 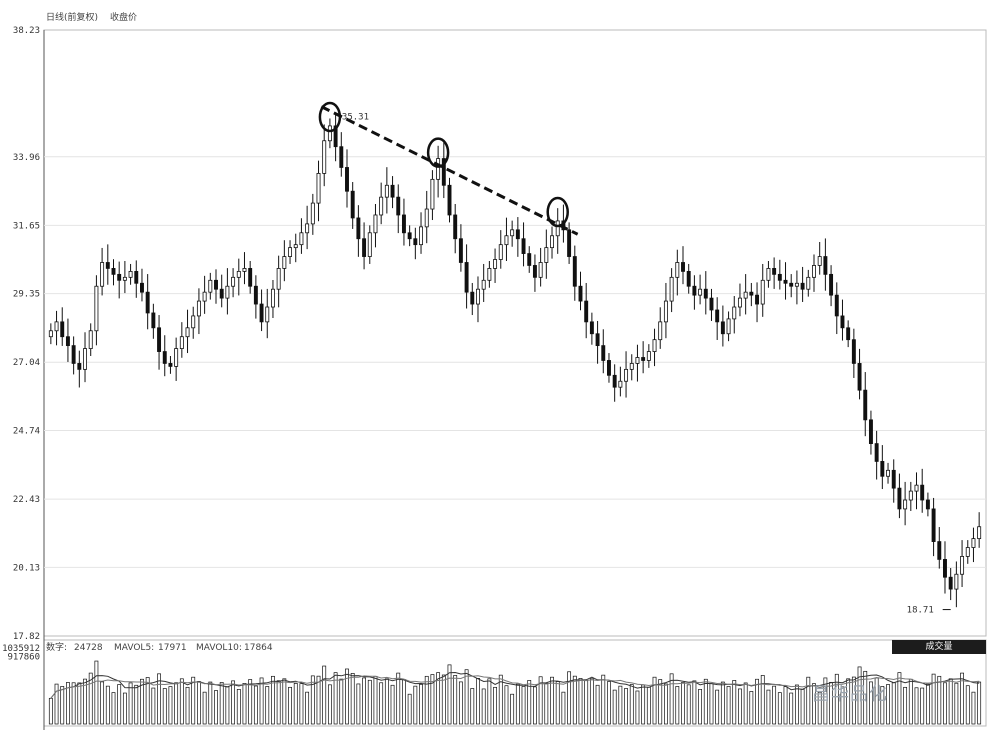 I want to click on price-tick-label: 17.82, so click(x=26, y=637).